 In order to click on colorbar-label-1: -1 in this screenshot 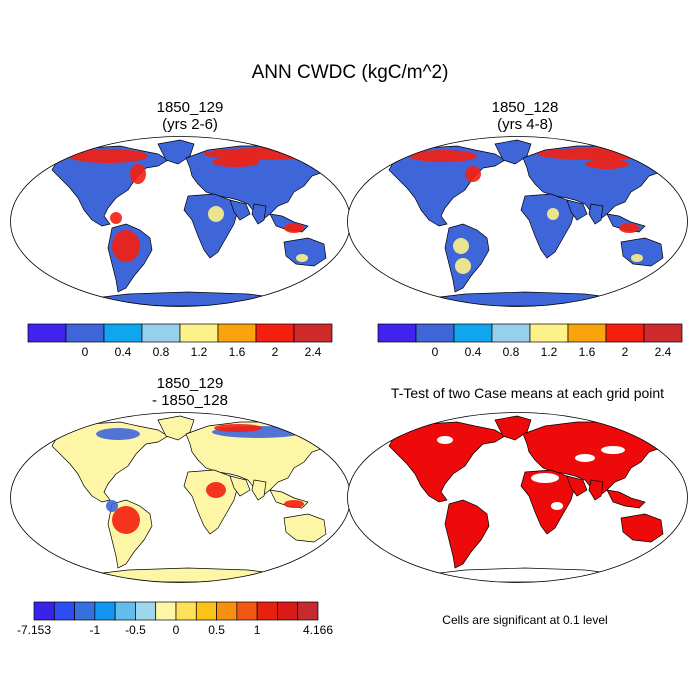, I will do `click(95, 630)`.